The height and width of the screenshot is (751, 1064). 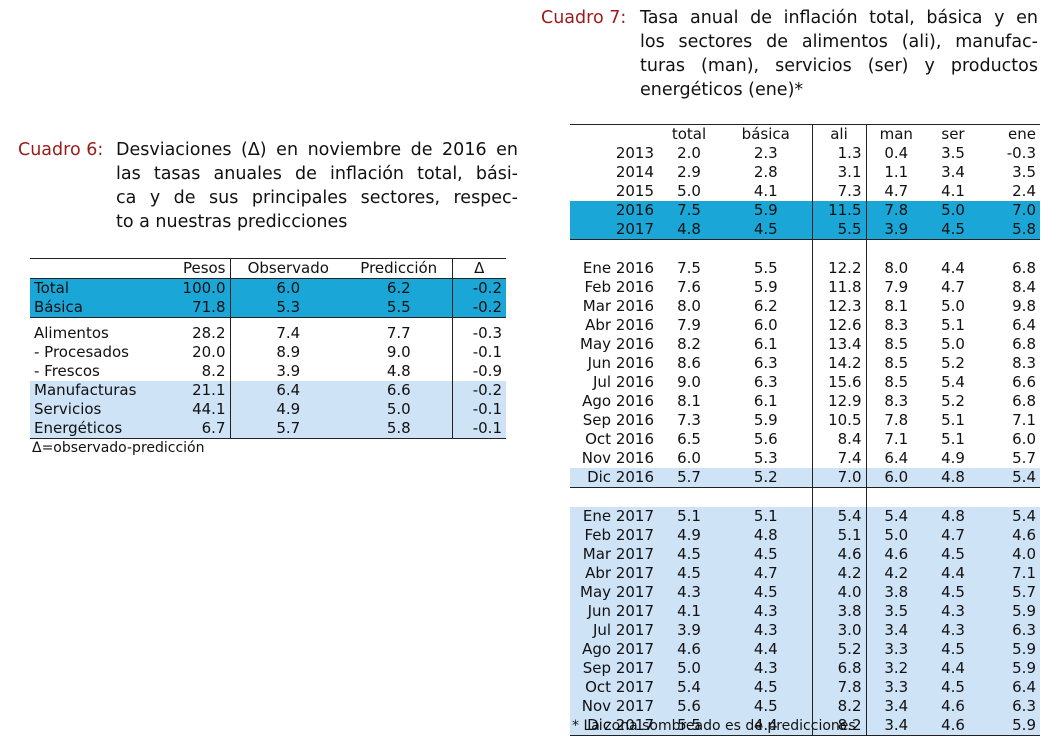 I want to click on table-cell: 5.8, so click(x=399, y=429).